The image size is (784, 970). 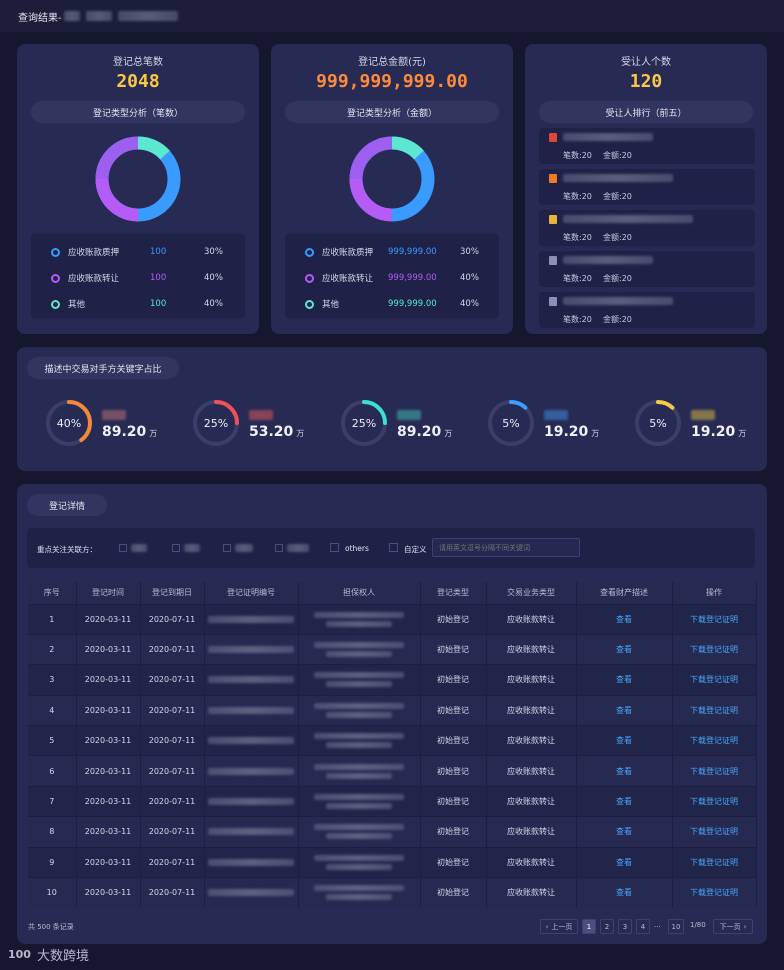 What do you see at coordinates (643, 926) in the screenshot?
I see `page-button: 4` at bounding box center [643, 926].